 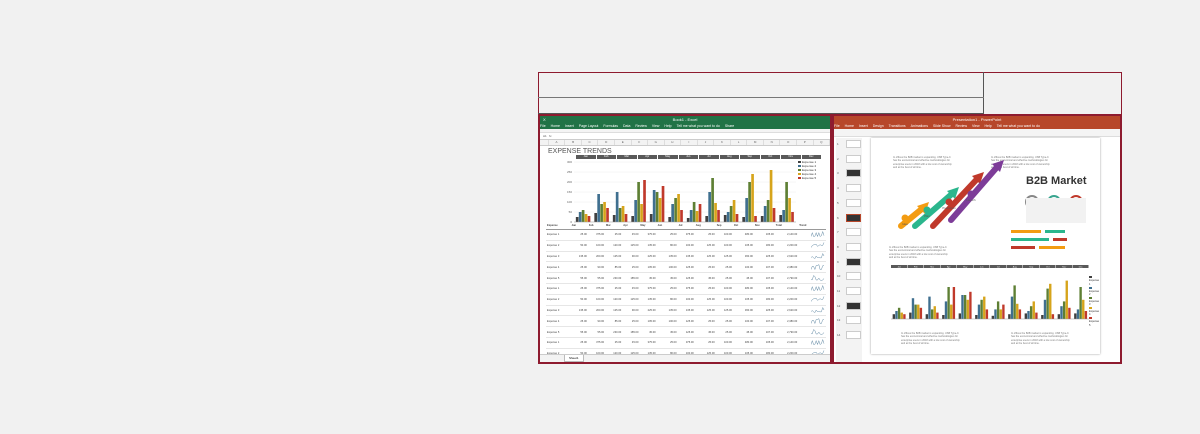 What do you see at coordinates (992, 294) in the screenshot?
I see `slide-bar-chart: Jan Feb Mar Apr May Jun Jul Aug Sep Oct Nov Dec` at bounding box center [992, 294].